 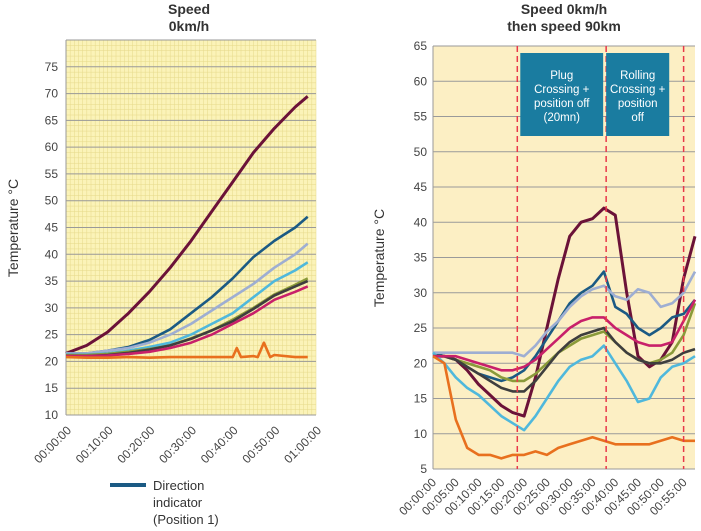 I want to click on left-y-tick-label: 15, so click(x=52, y=388).